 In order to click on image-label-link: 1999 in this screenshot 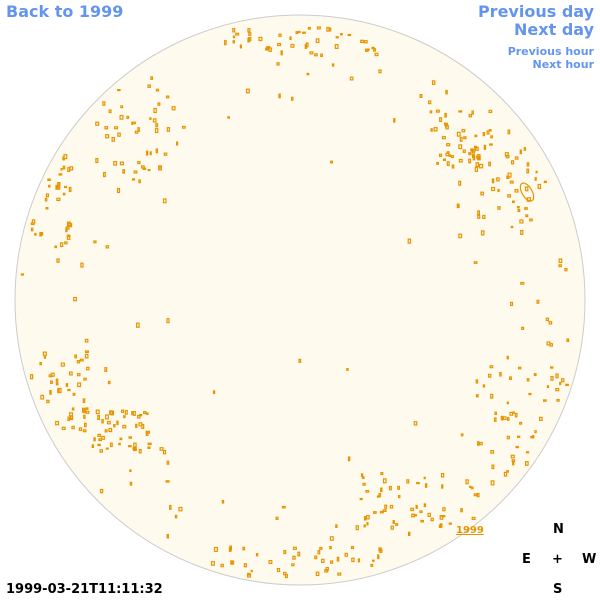, I will do `click(470, 530)`.